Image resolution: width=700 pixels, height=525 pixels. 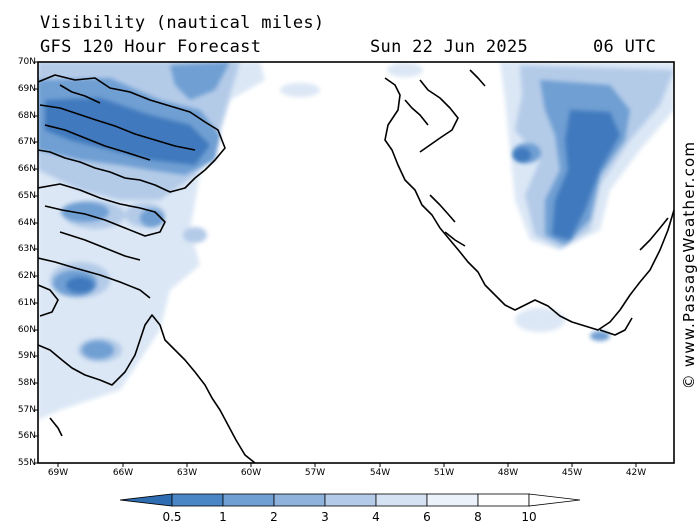 What do you see at coordinates (182, 23) in the screenshot?
I see `chart-title: Visibility (nautical miles)` at bounding box center [182, 23].